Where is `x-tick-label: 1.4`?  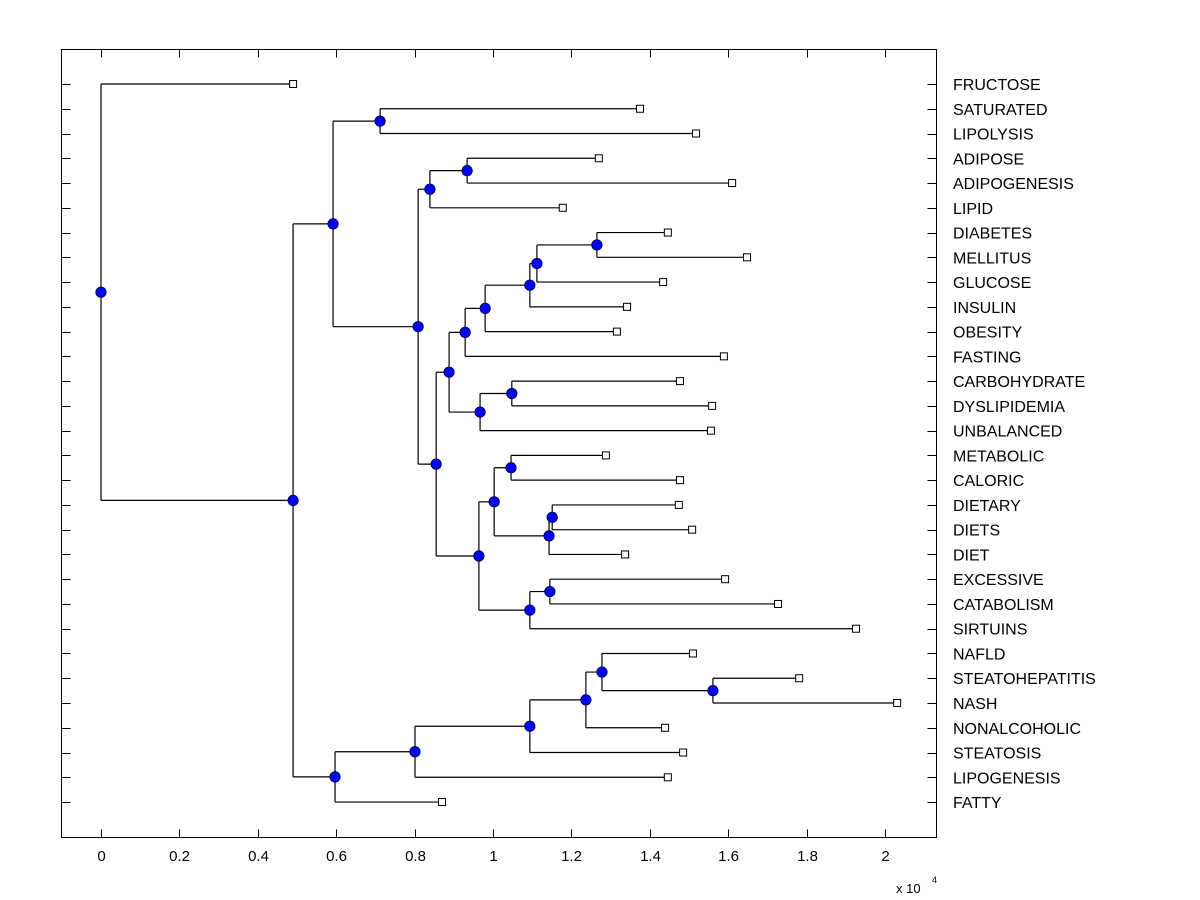
x-tick-label: 1.4 is located at coordinates (650, 856).